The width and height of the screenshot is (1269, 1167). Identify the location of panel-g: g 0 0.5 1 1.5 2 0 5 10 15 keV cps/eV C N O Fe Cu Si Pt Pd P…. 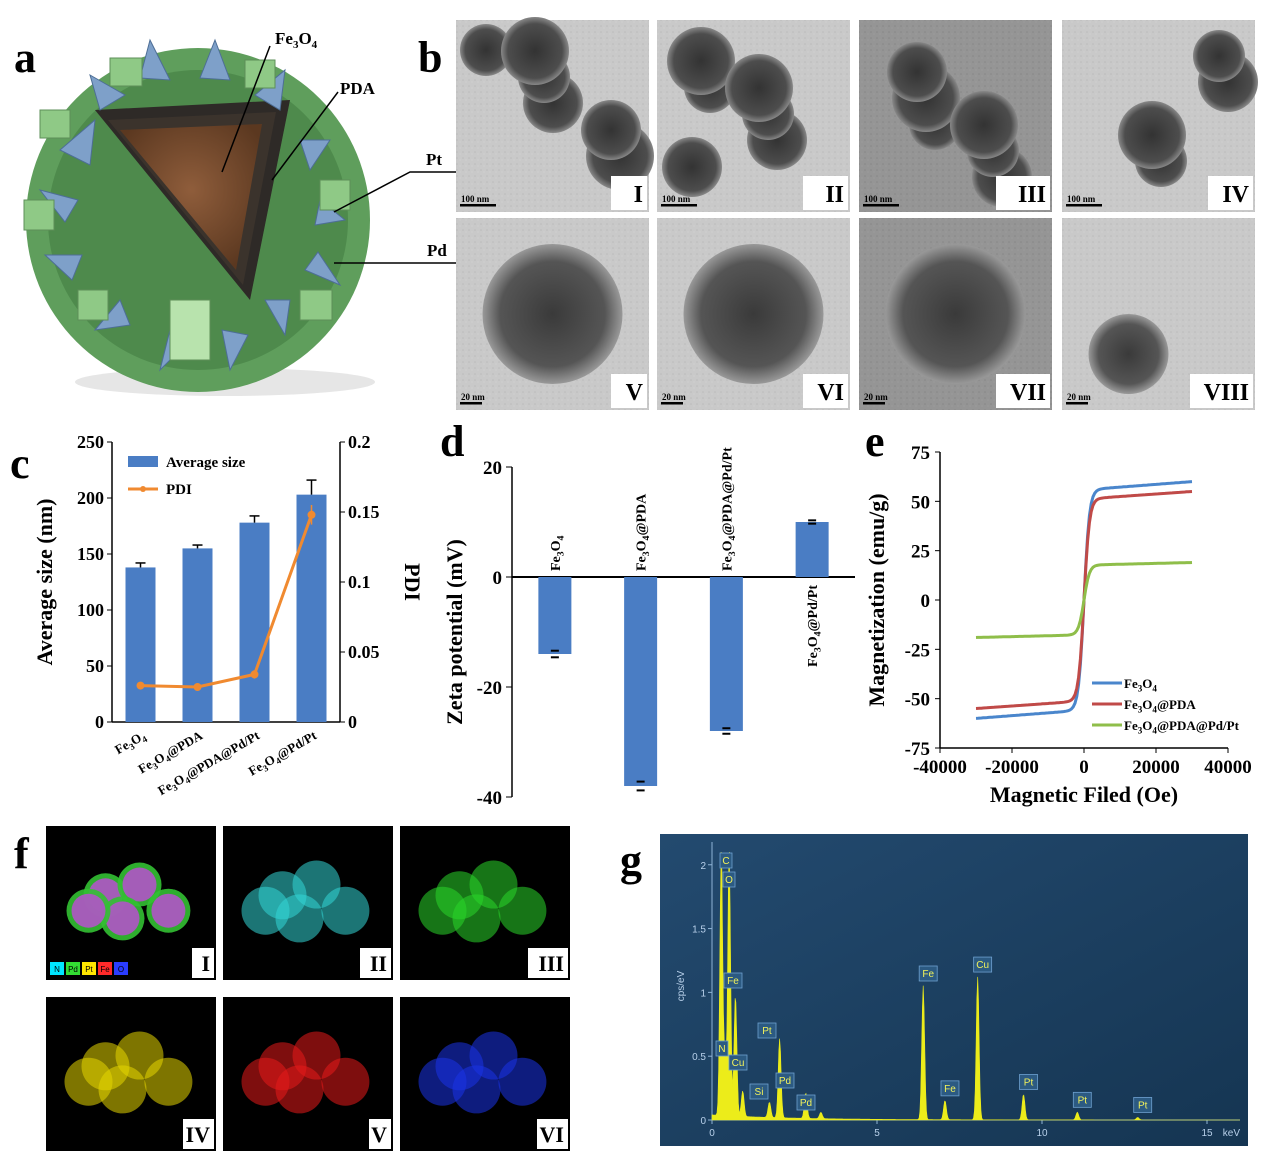
(934, 990).